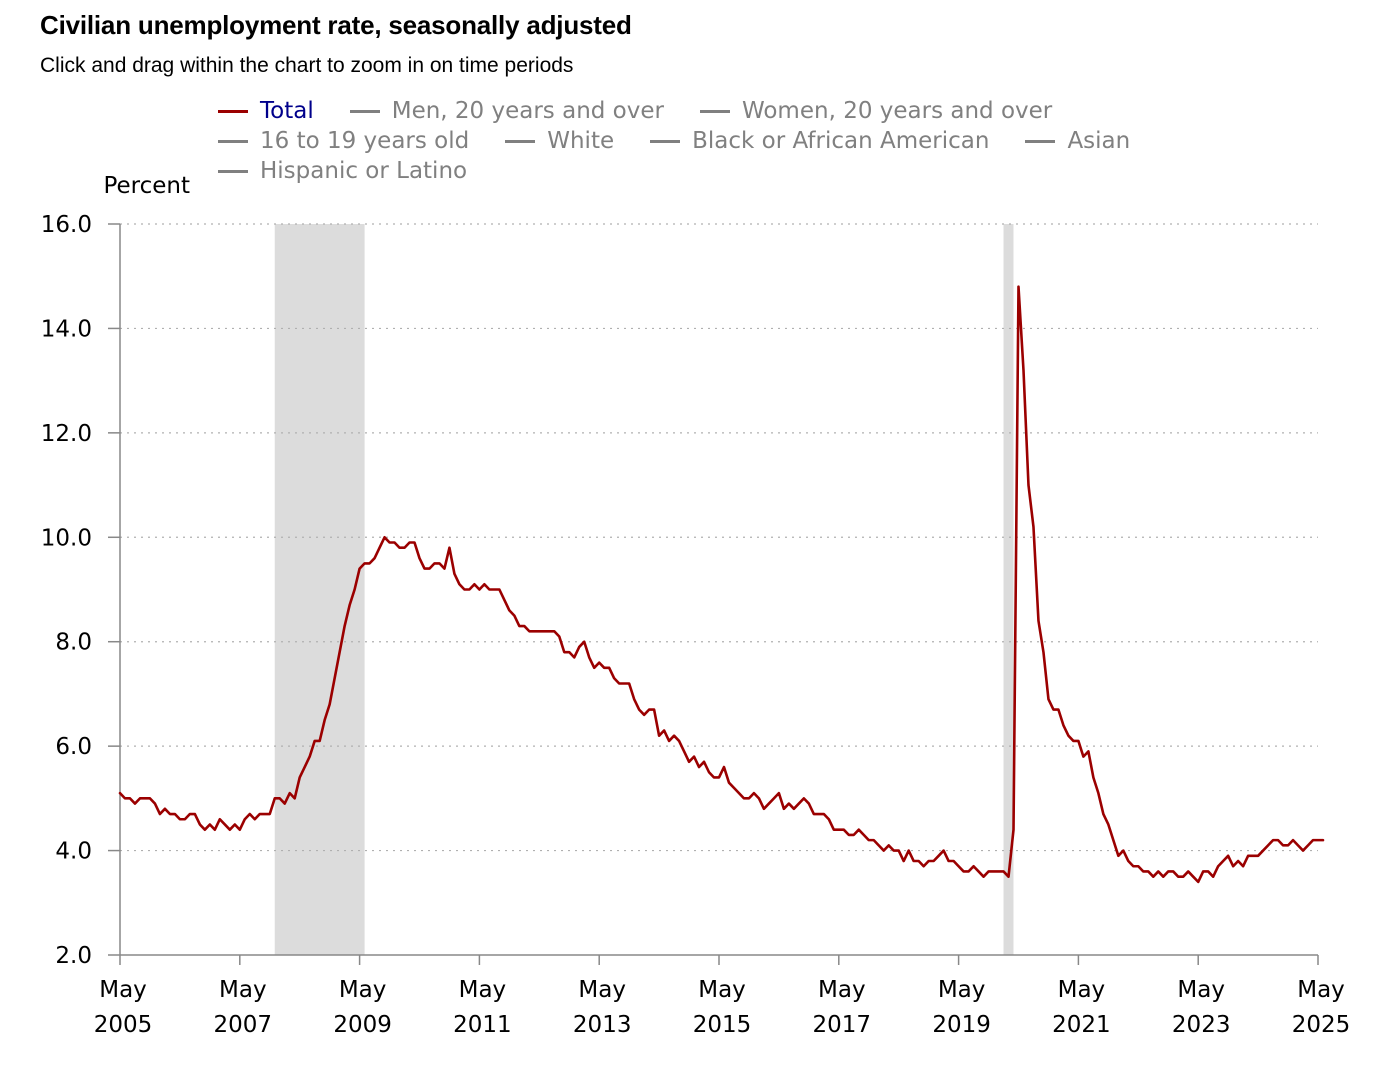  What do you see at coordinates (961, 1025) in the screenshot?
I see `x-tick-label-year: 2019` at bounding box center [961, 1025].